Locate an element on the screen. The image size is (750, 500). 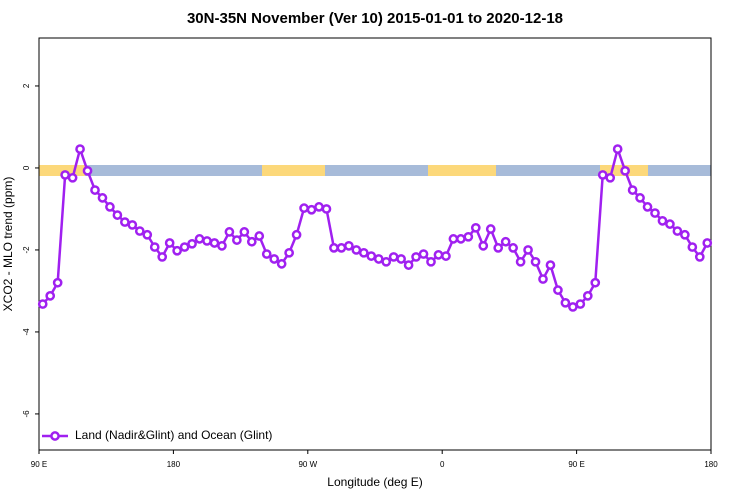
legend-label: Land (Nadir&Glint) and Ocean (Glint) is located at coordinates (173, 435).